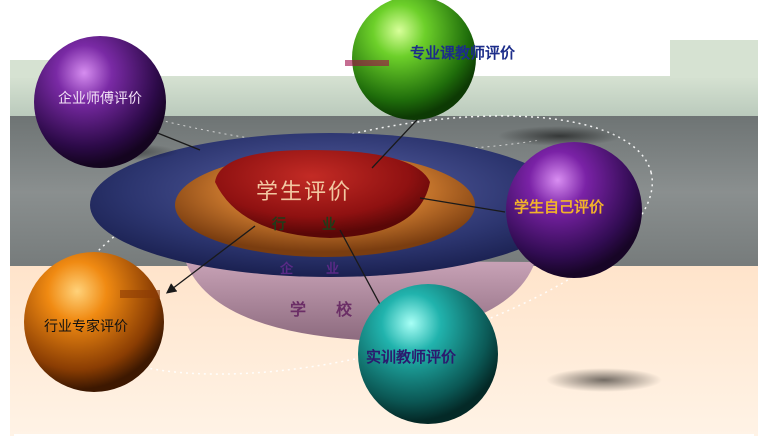 The height and width of the screenshot is (448, 758). Describe the element at coordinates (287, 269) in the screenshot. I see `layer-char-3: 企` at that location.